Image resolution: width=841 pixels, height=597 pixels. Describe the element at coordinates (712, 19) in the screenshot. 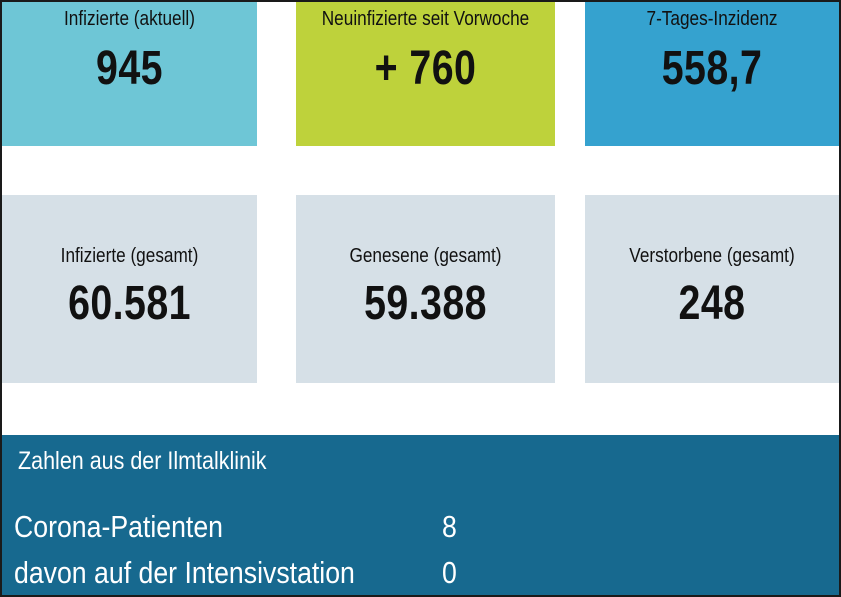

I see `incidence-label: 7-Tages-Inzidenz` at that location.